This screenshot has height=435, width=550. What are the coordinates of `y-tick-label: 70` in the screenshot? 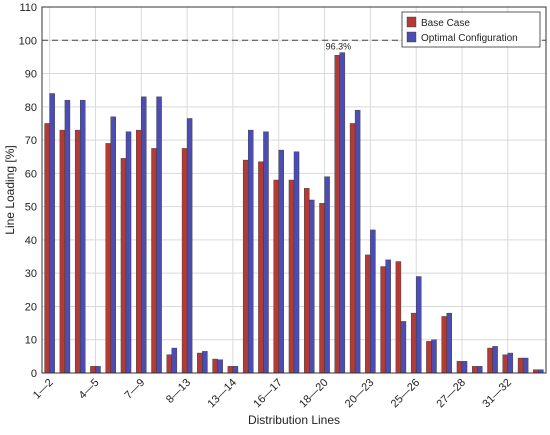 It's located at (31, 141).